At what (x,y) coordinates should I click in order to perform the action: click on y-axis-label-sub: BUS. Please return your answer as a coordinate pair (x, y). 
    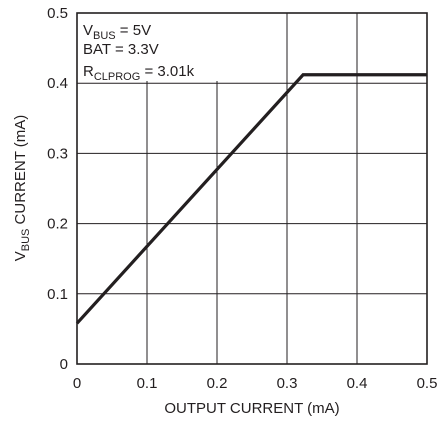
    Looking at the image, I should click on (26, 240).